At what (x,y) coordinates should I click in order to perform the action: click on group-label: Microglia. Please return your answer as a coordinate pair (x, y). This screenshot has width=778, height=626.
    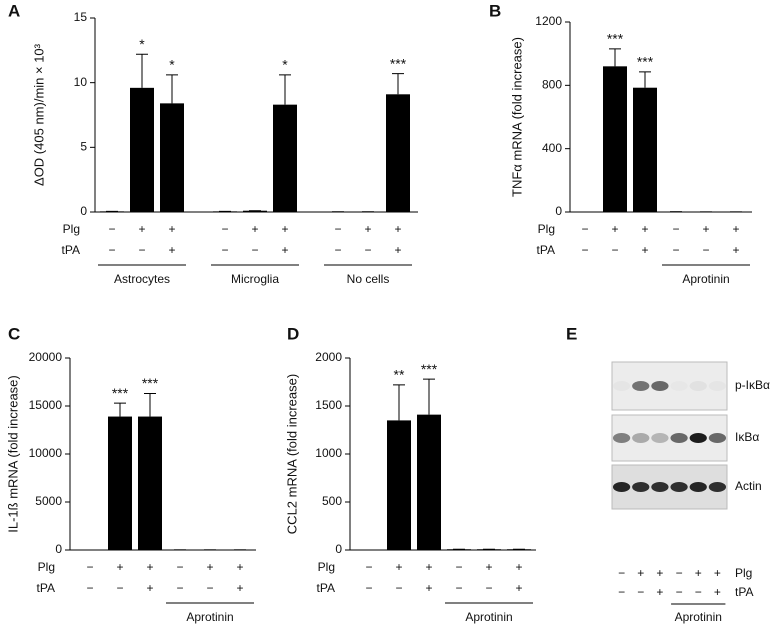
    Looking at the image, I should click on (255, 279).